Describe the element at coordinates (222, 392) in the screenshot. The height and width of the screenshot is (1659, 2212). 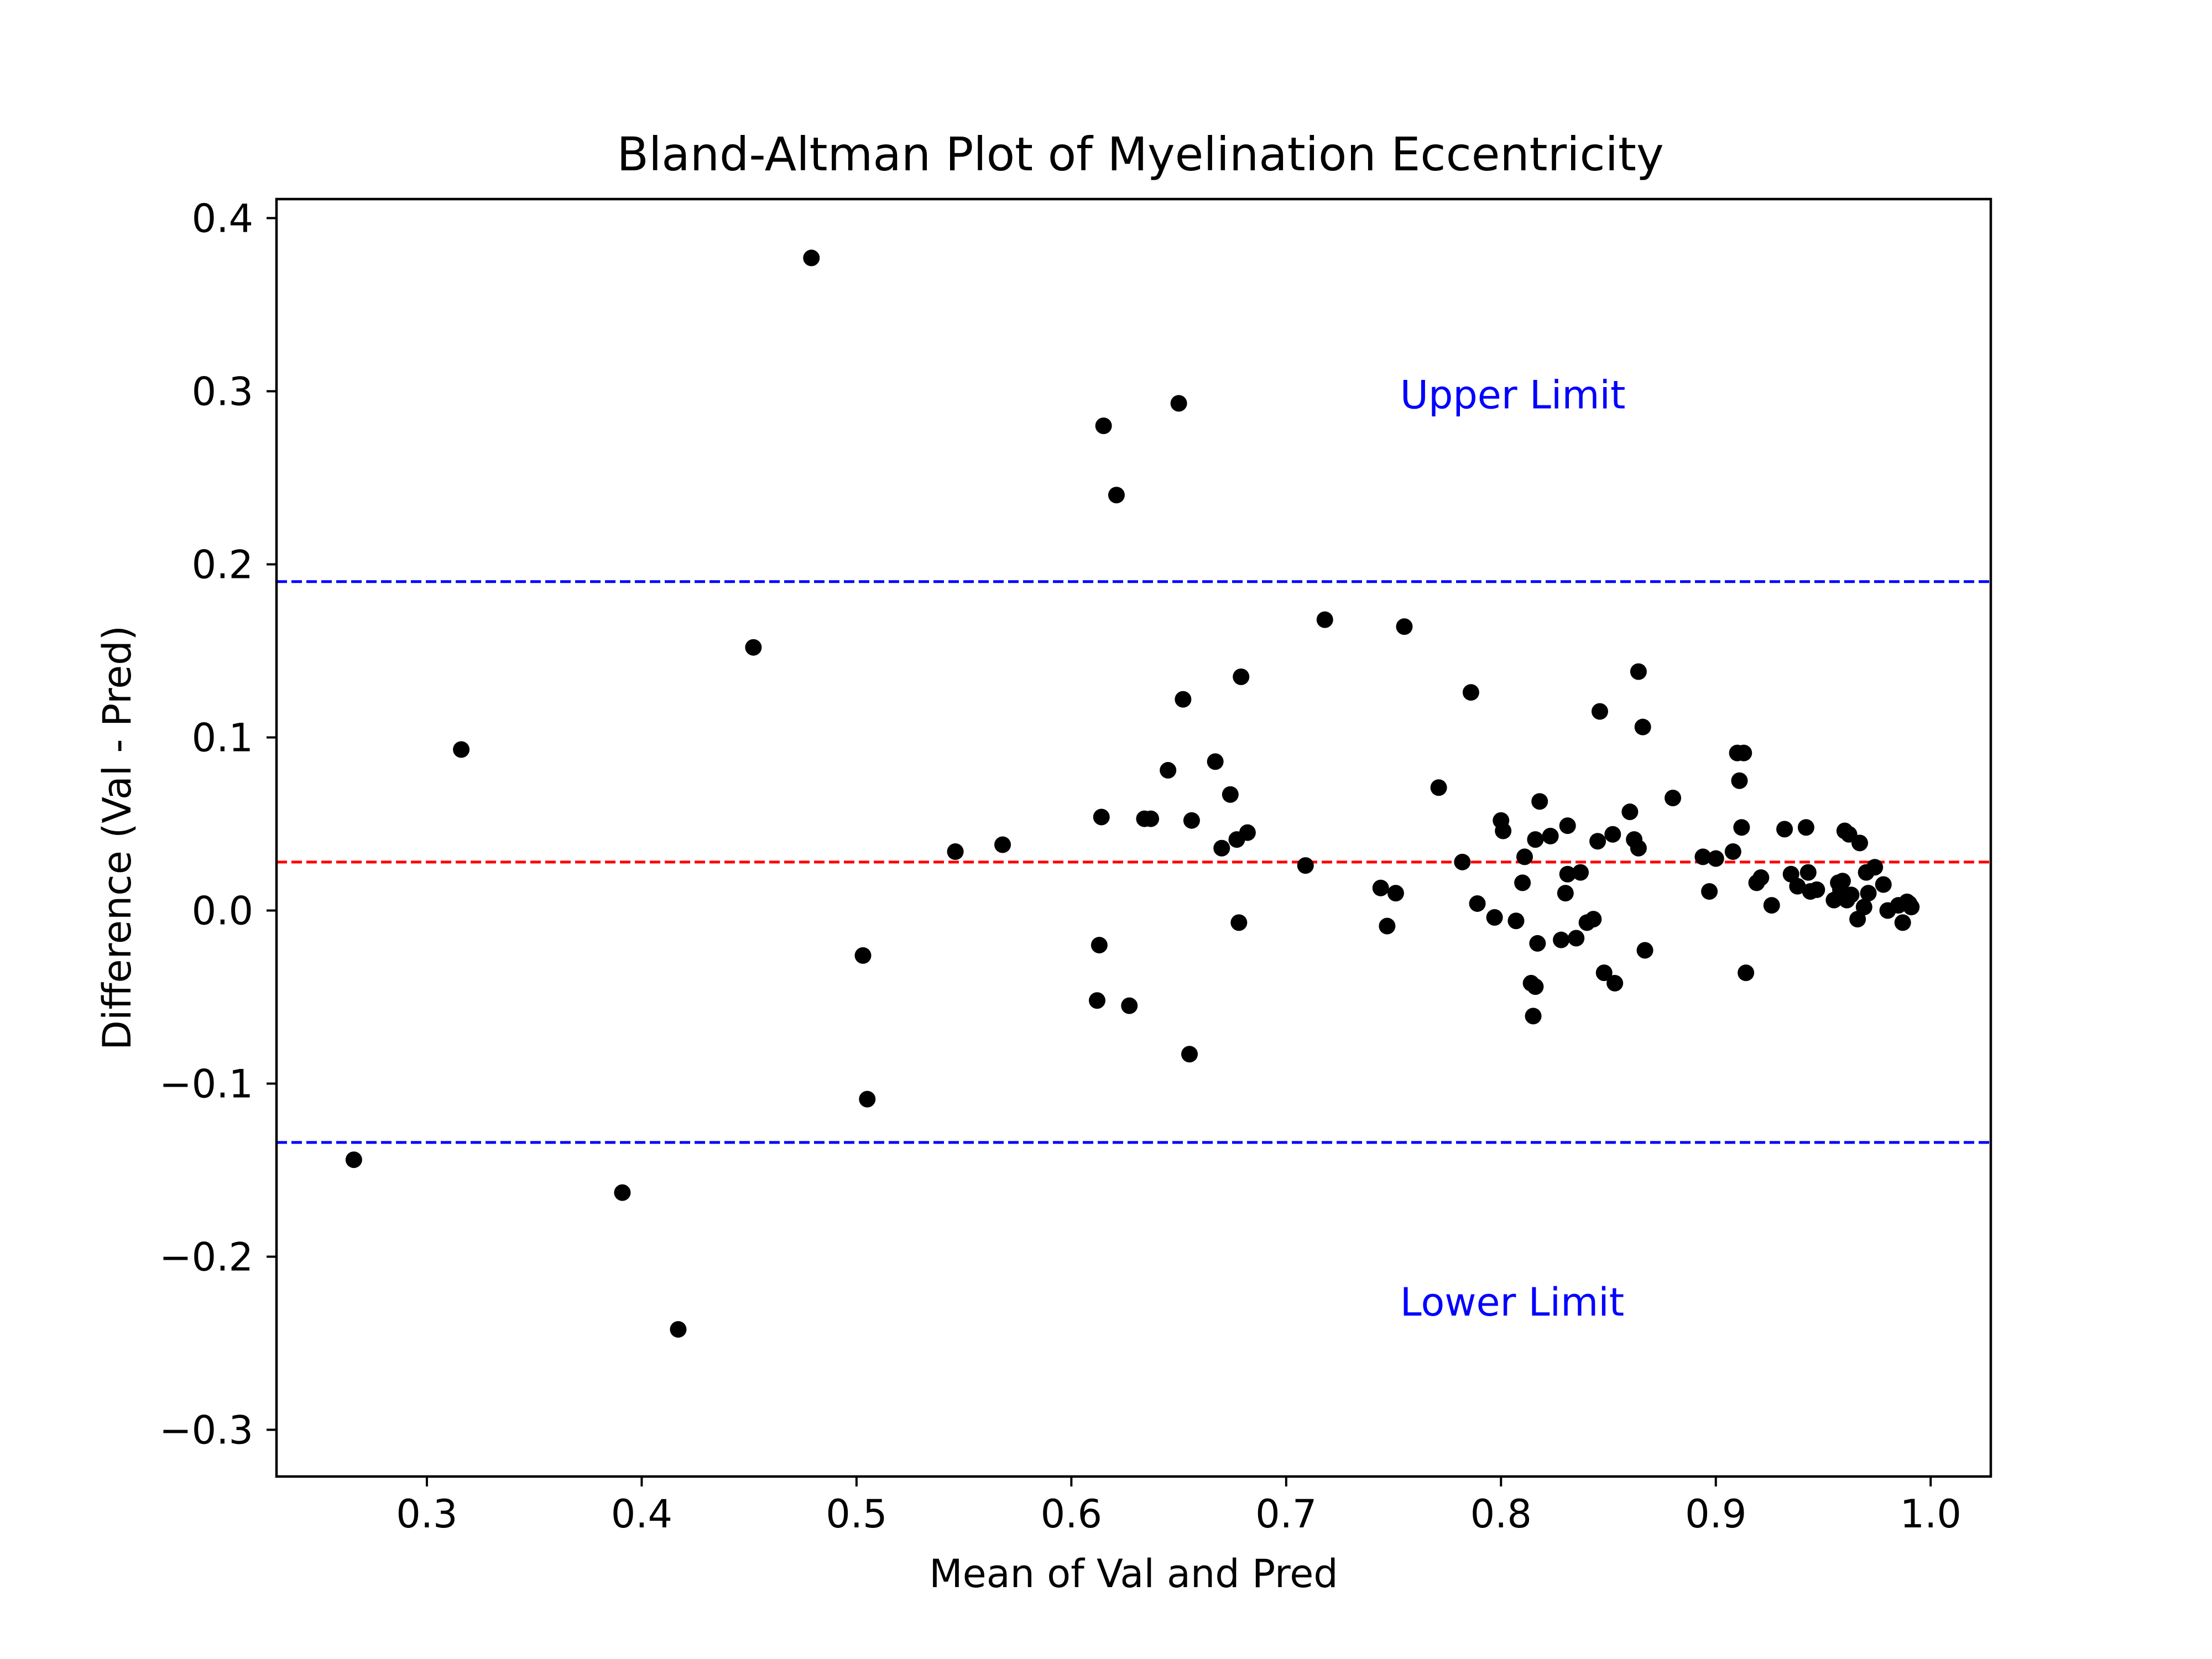
I see `y-tick-label: 0.3` at that location.